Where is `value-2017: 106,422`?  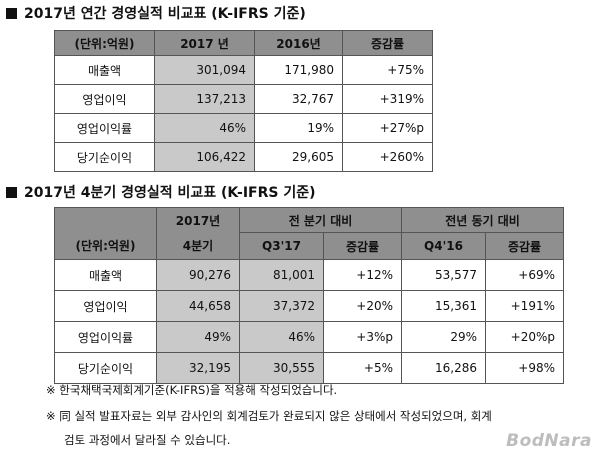 value-2017: 106,422 is located at coordinates (204, 157).